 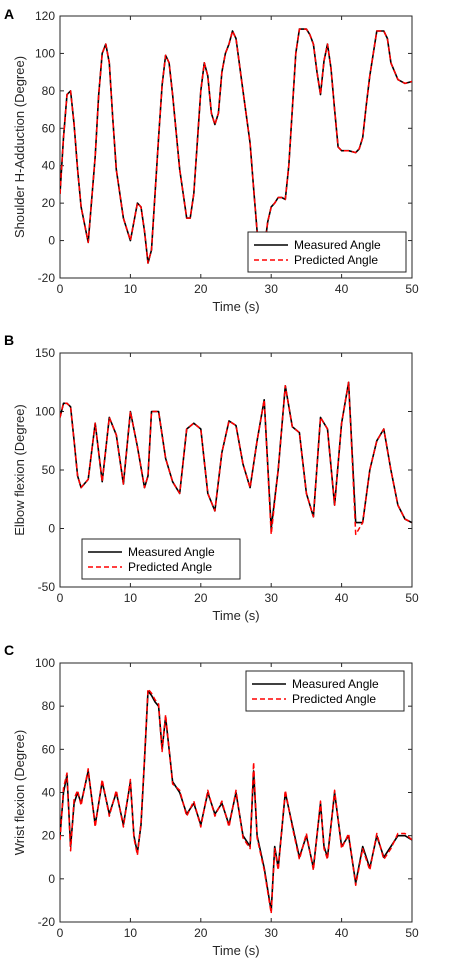 I want to click on series-line-predicted, so click(x=236, y=458).